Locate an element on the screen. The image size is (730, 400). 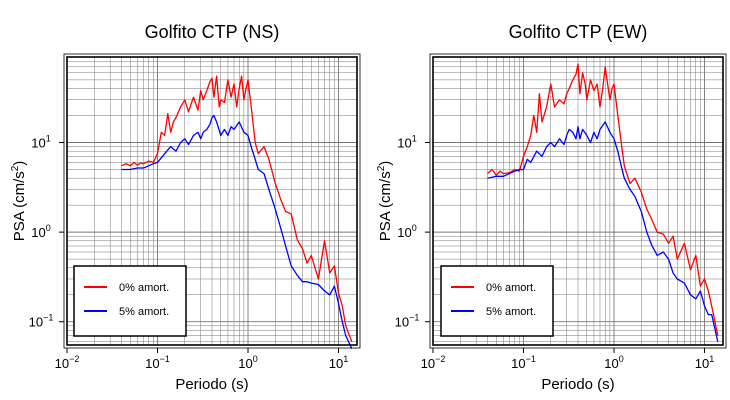
chart-title: Golfito CTP (EW) is located at coordinates (578, 32).